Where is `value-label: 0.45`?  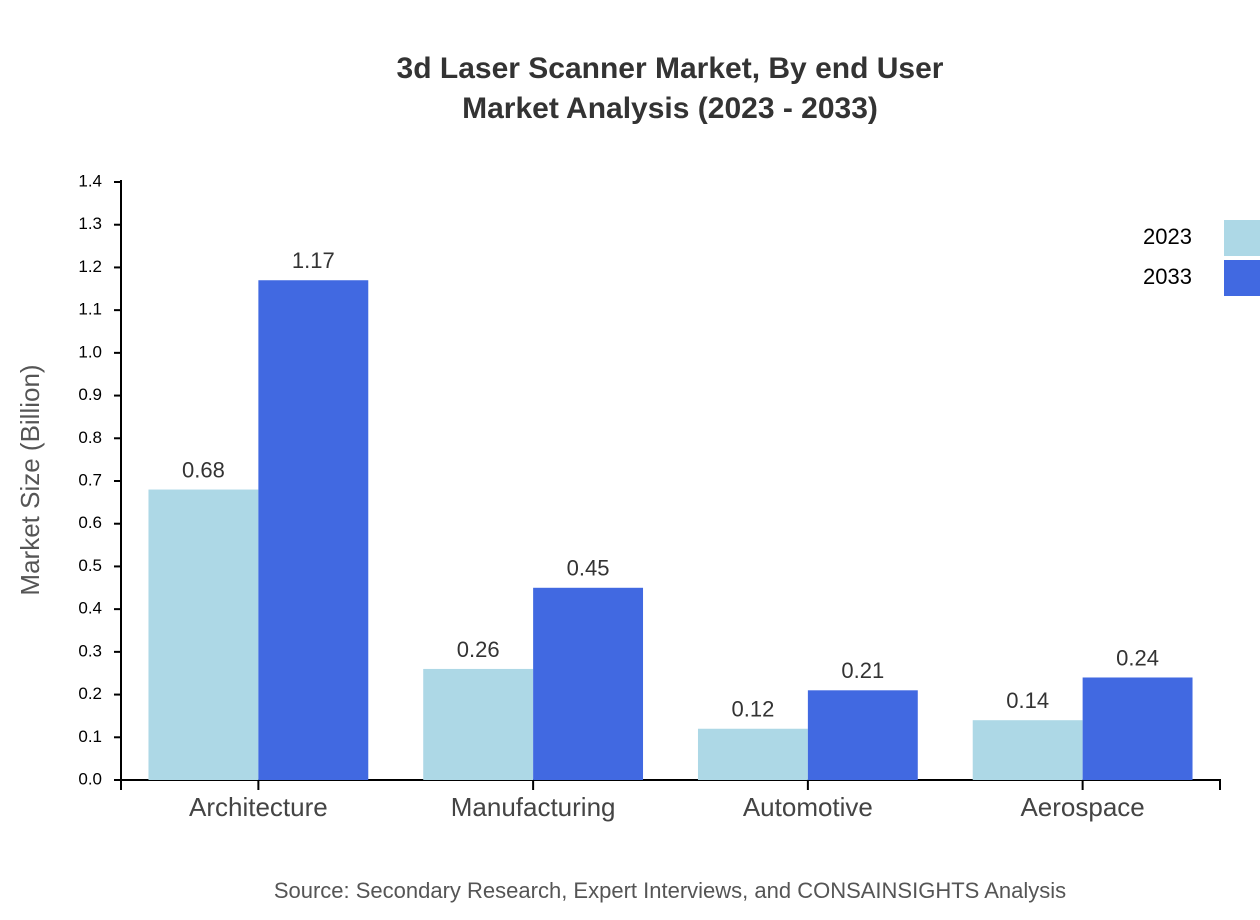
value-label: 0.45 is located at coordinates (588, 568).